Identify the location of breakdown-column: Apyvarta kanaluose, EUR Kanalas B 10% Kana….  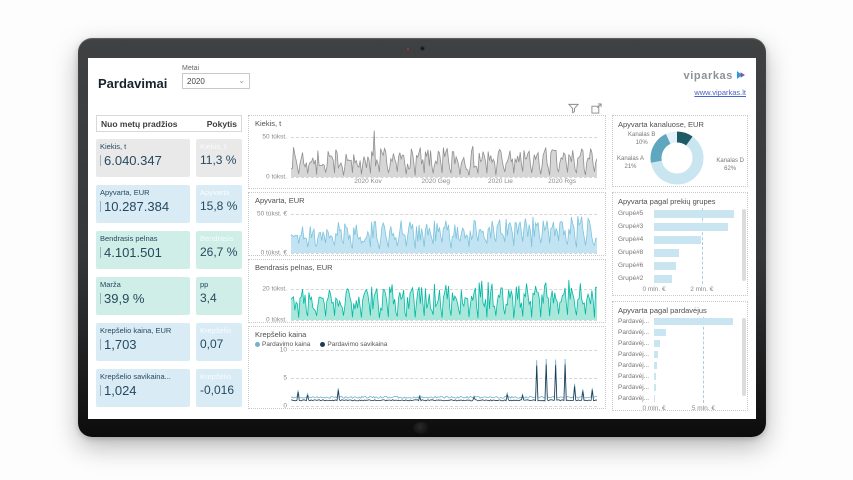
(680, 258).